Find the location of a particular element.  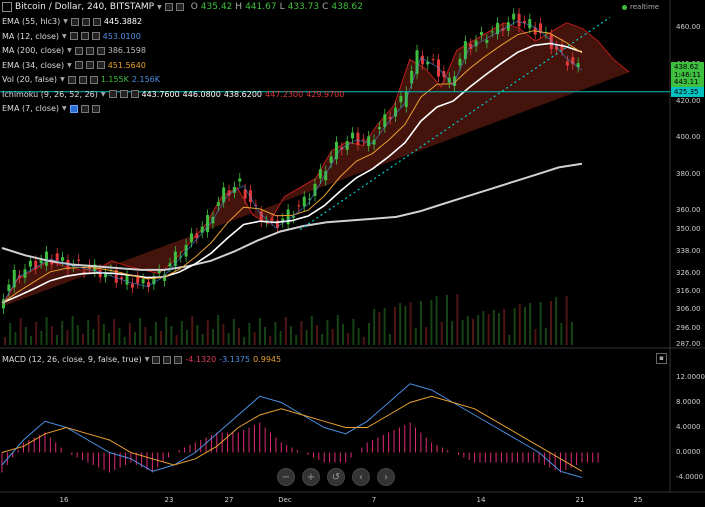

realtime-indicator: realtime is located at coordinates (640, 7).